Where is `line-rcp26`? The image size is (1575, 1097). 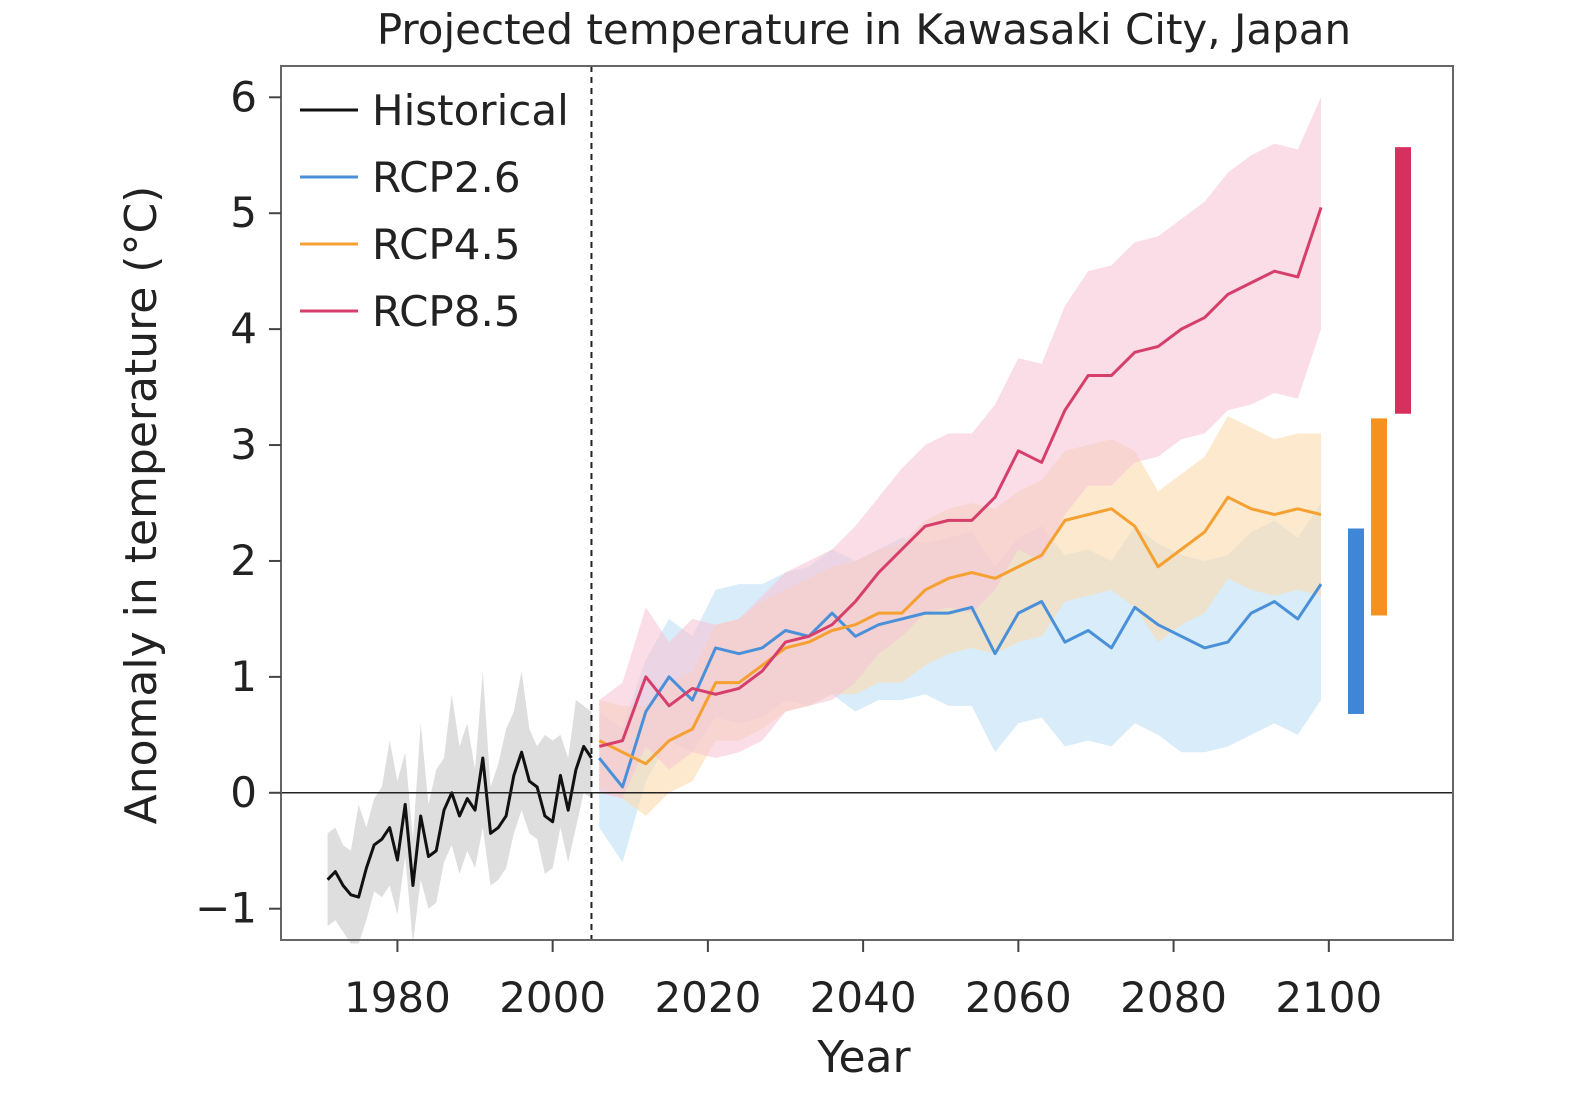 line-rcp26 is located at coordinates (960, 686).